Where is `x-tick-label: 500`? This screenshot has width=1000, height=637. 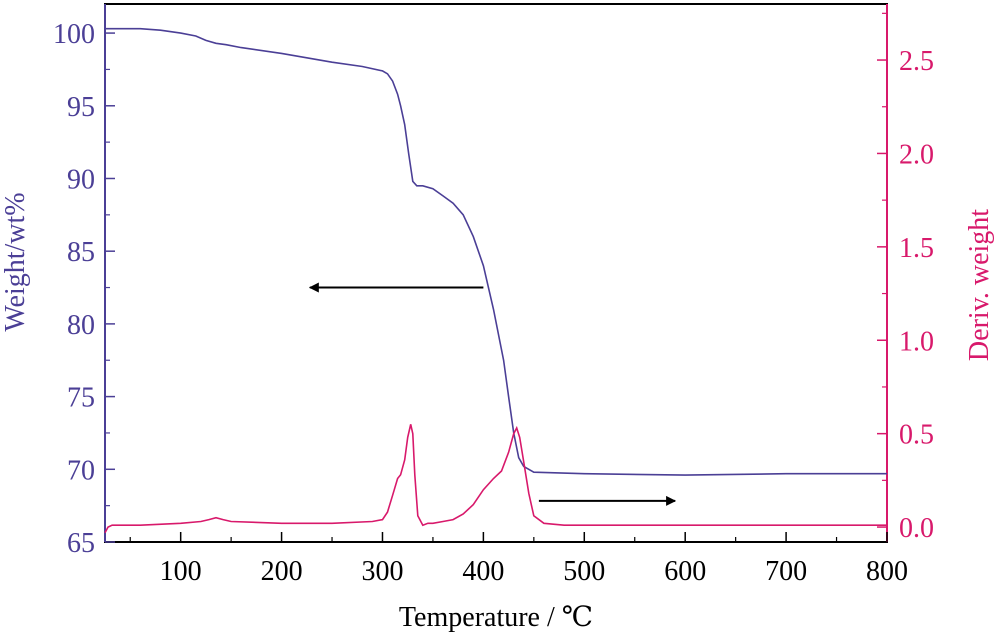 x-tick-label: 500 is located at coordinates (584, 571).